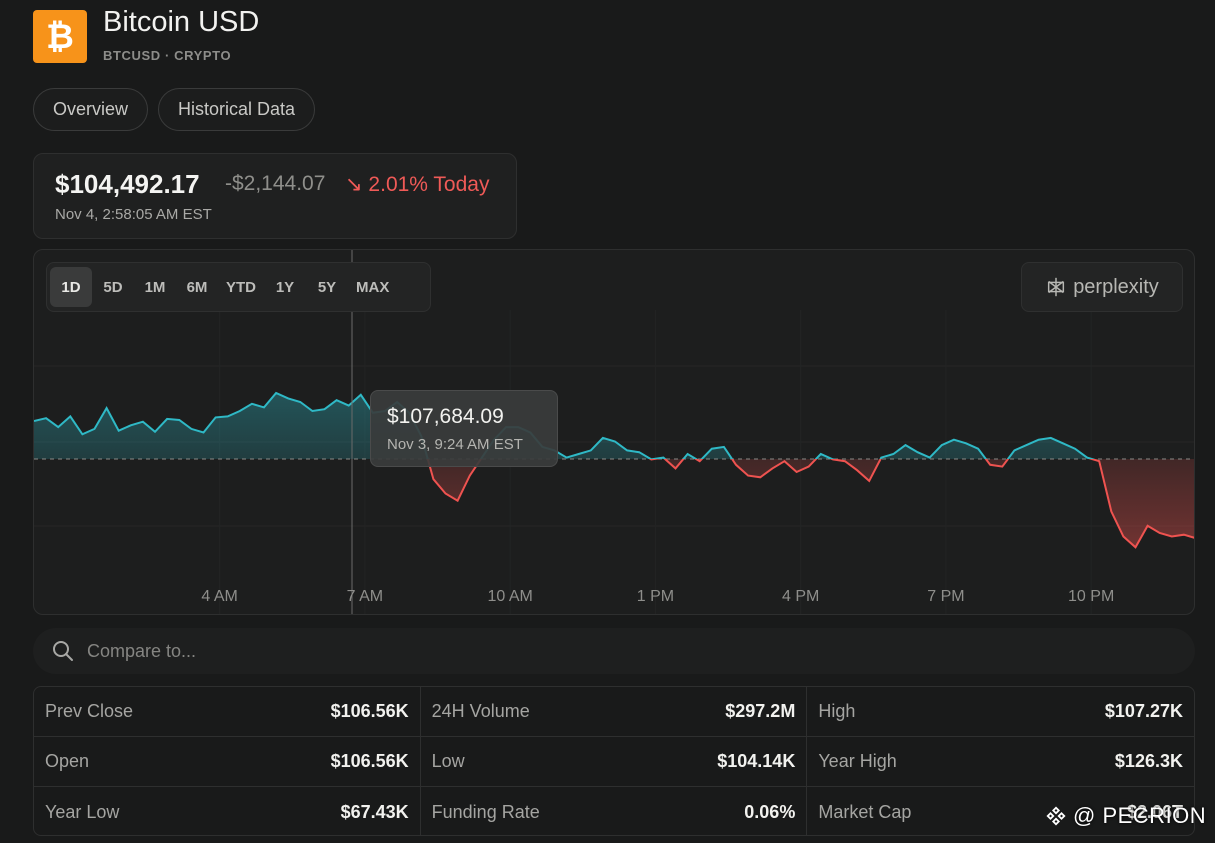 The width and height of the screenshot is (1215, 843). I want to click on watermark: @ PECRION, so click(1125, 816).